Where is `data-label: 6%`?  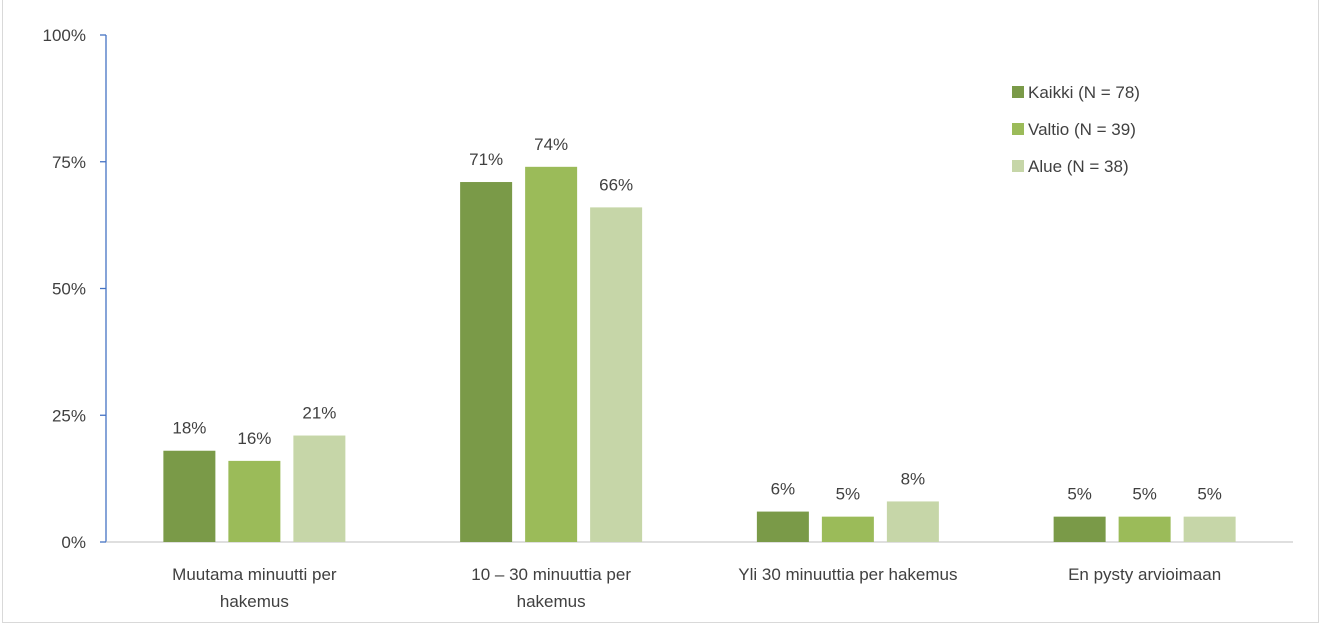
data-label: 6% is located at coordinates (783, 489).